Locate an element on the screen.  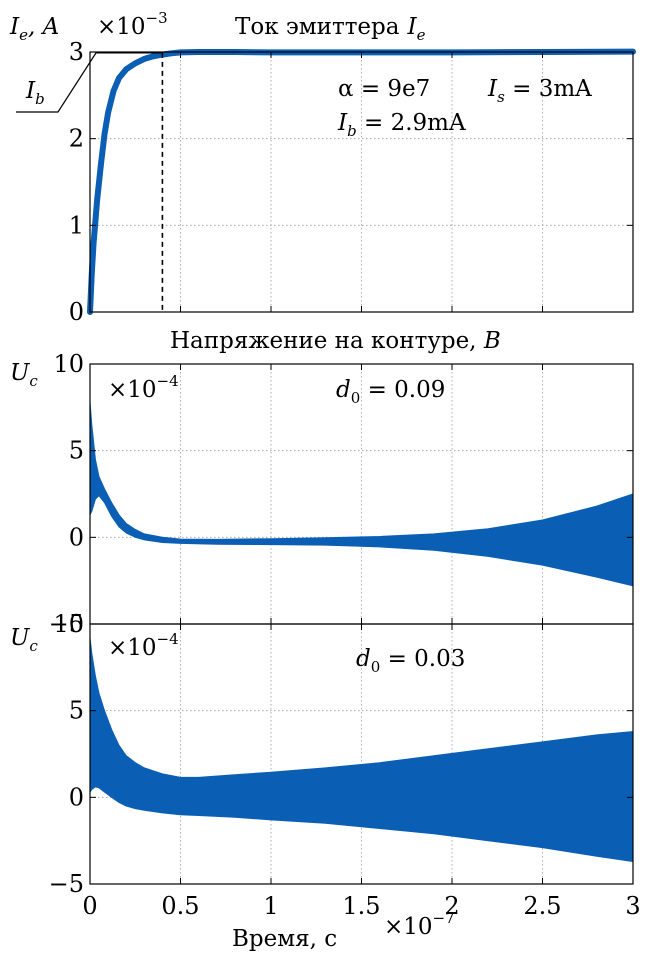
y-tick-label: 2 is located at coordinates (76, 139).